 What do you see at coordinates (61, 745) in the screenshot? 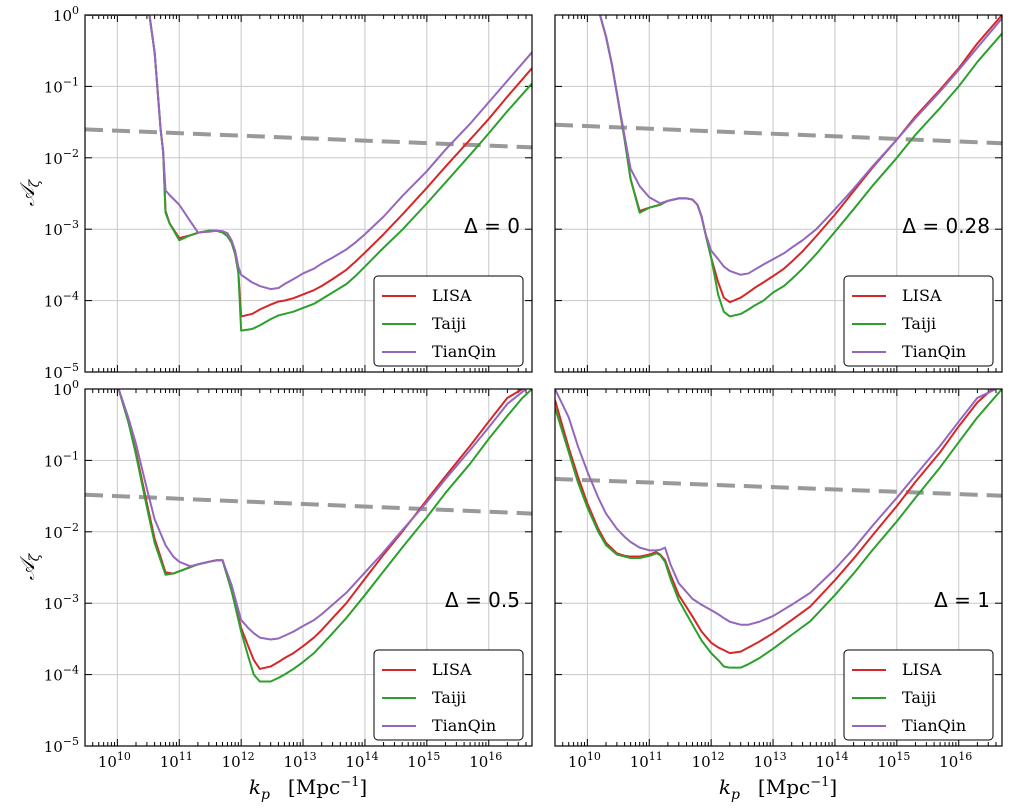
I see `y-tick-label: 10⁻⁵` at bounding box center [61, 745].